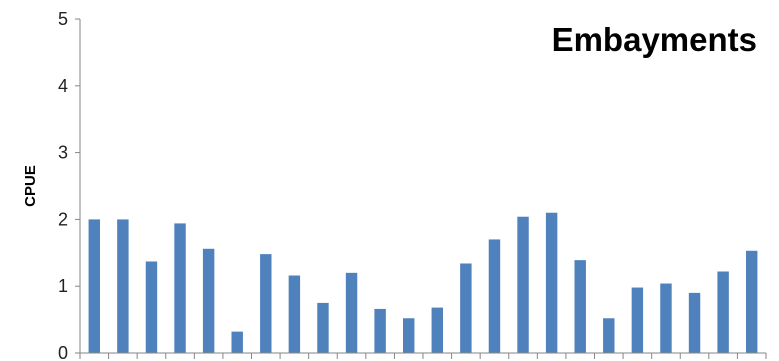 This screenshot has height=361, width=779. What do you see at coordinates (63, 19) in the screenshot?
I see `y-tick-label: 5` at bounding box center [63, 19].